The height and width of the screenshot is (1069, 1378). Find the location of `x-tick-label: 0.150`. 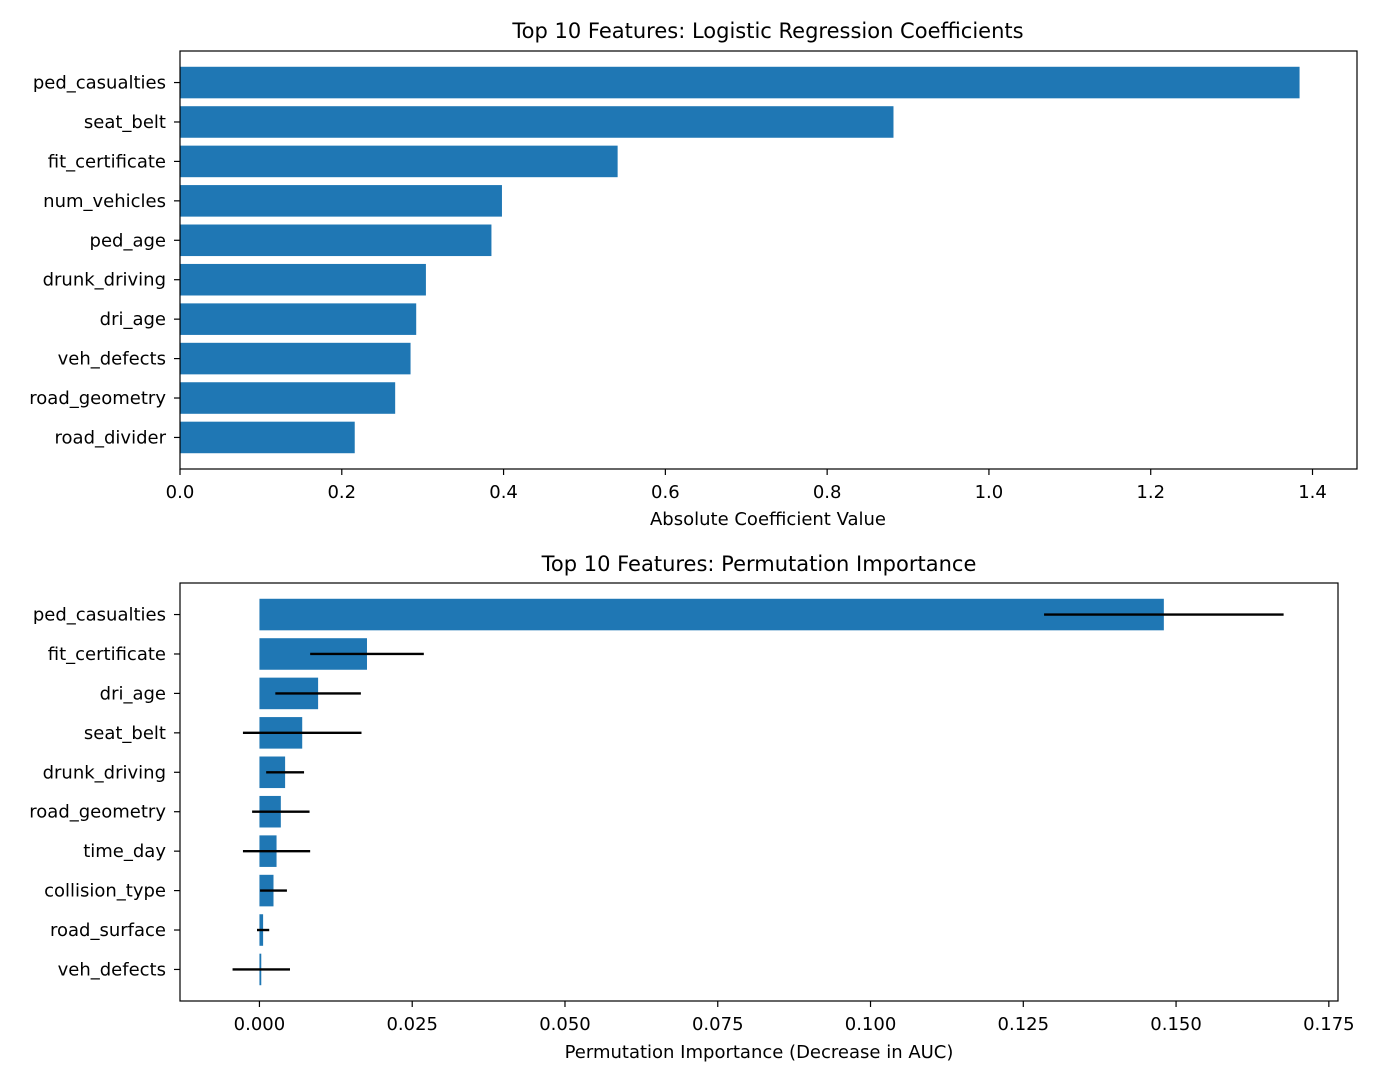

x-tick-label: 0.150 is located at coordinates (1176, 1024).